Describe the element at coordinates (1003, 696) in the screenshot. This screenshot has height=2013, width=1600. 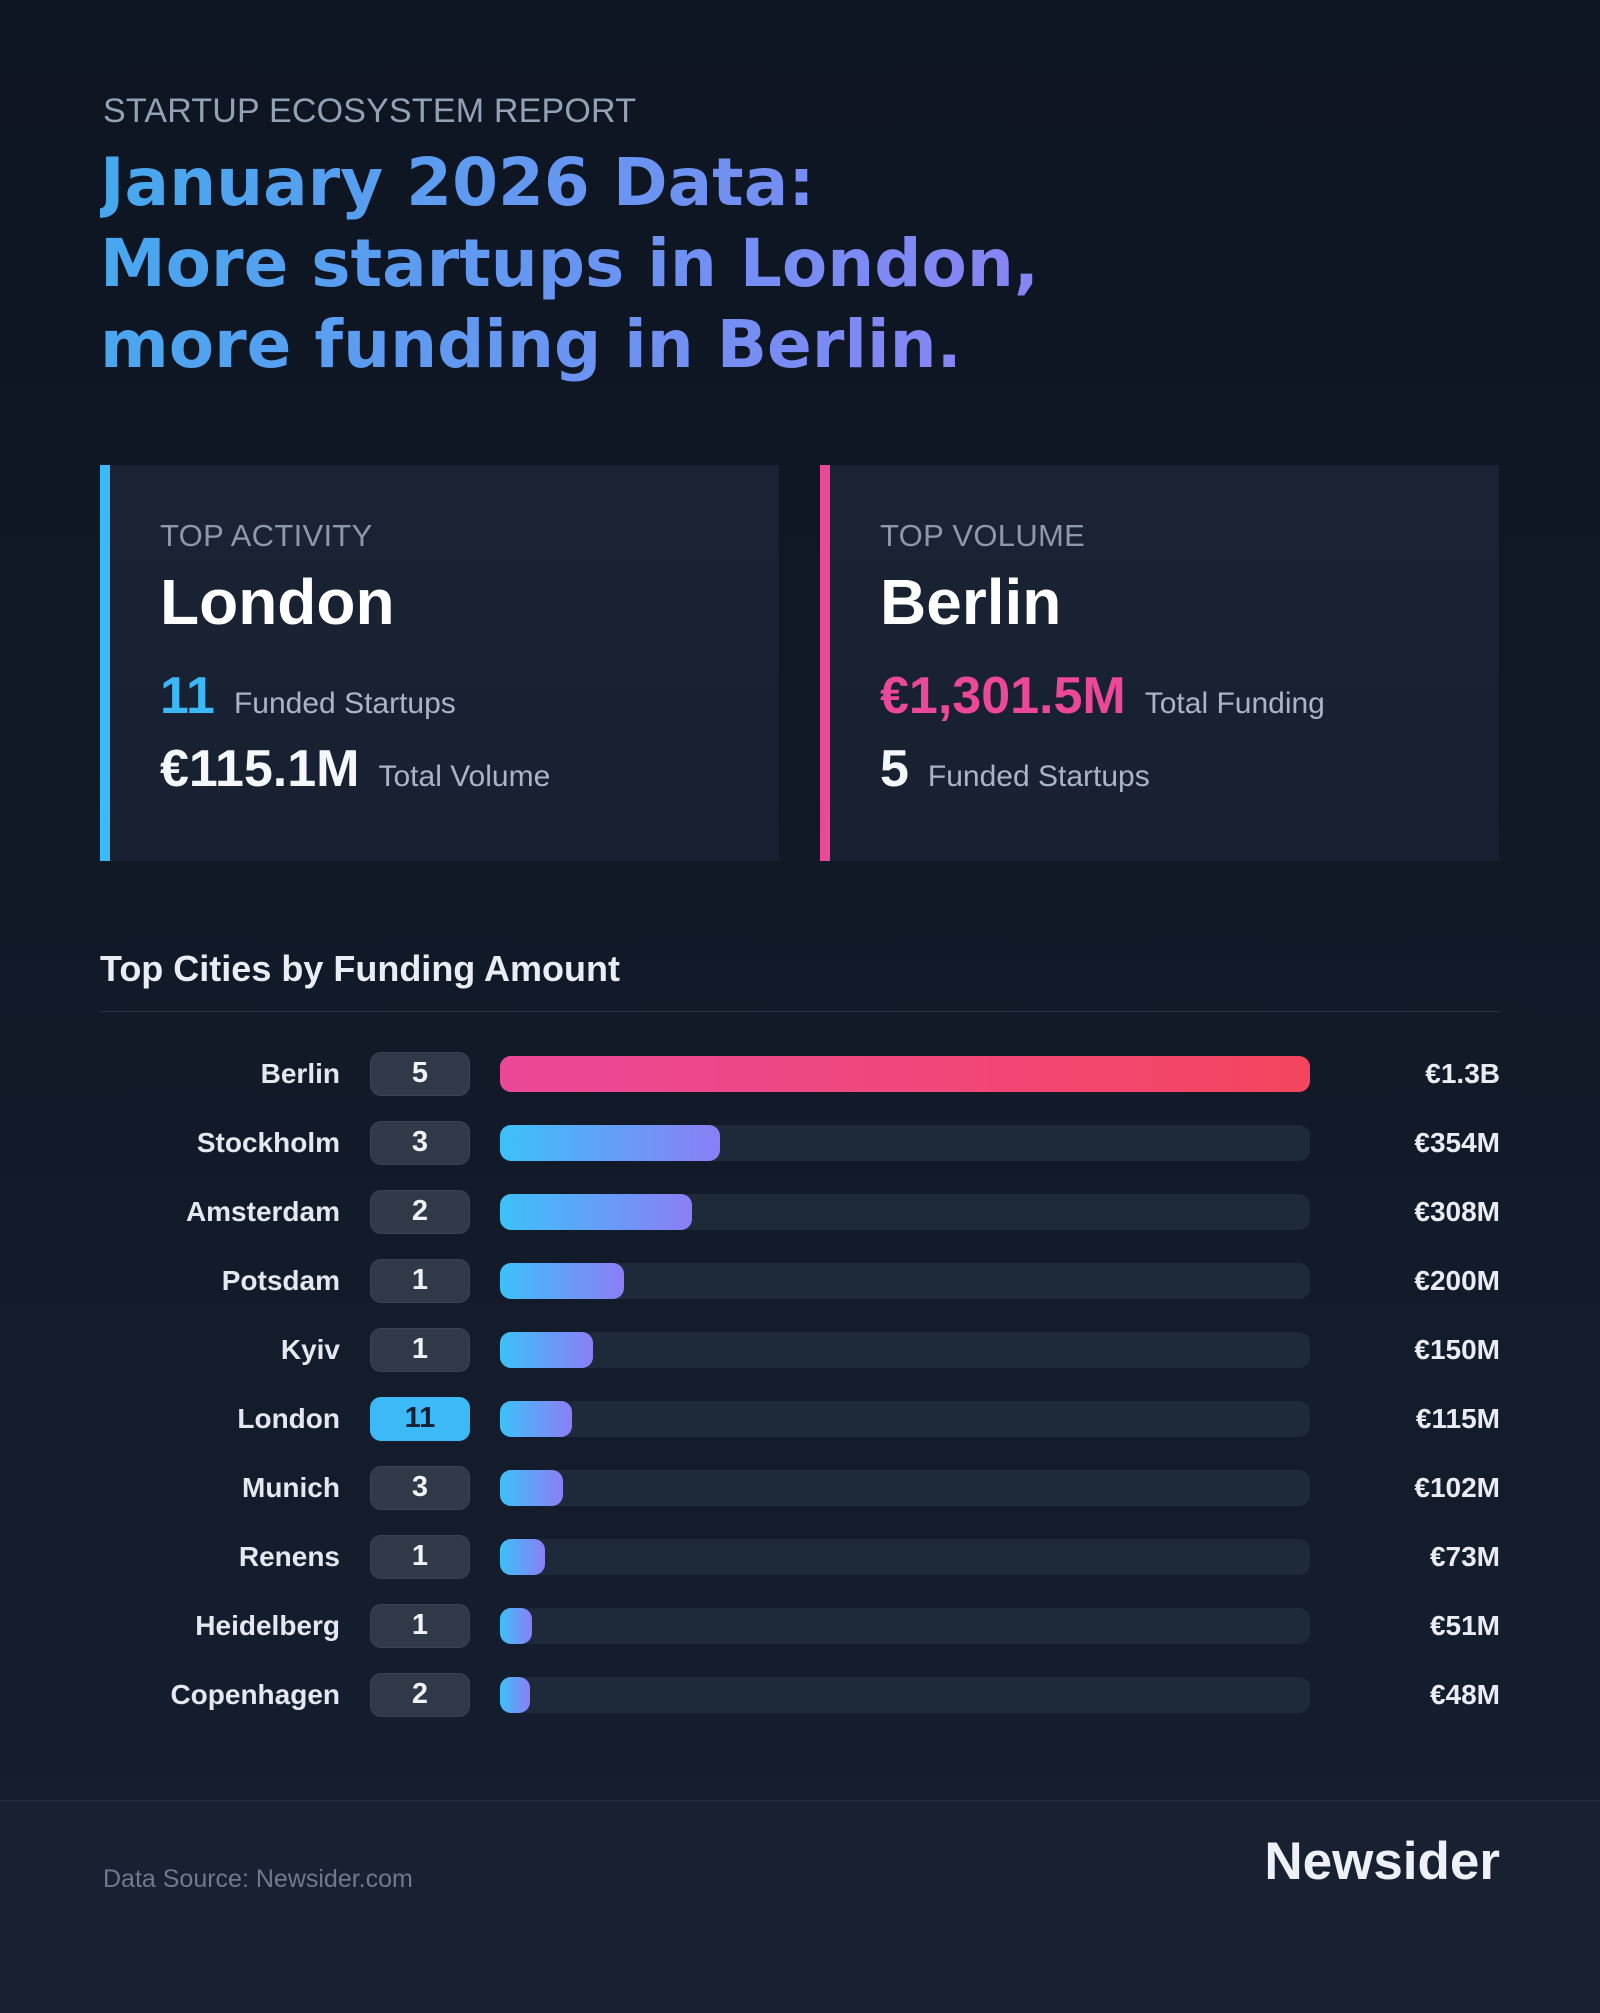
I see `top-volume-funding-value: €1,301.5M` at that location.